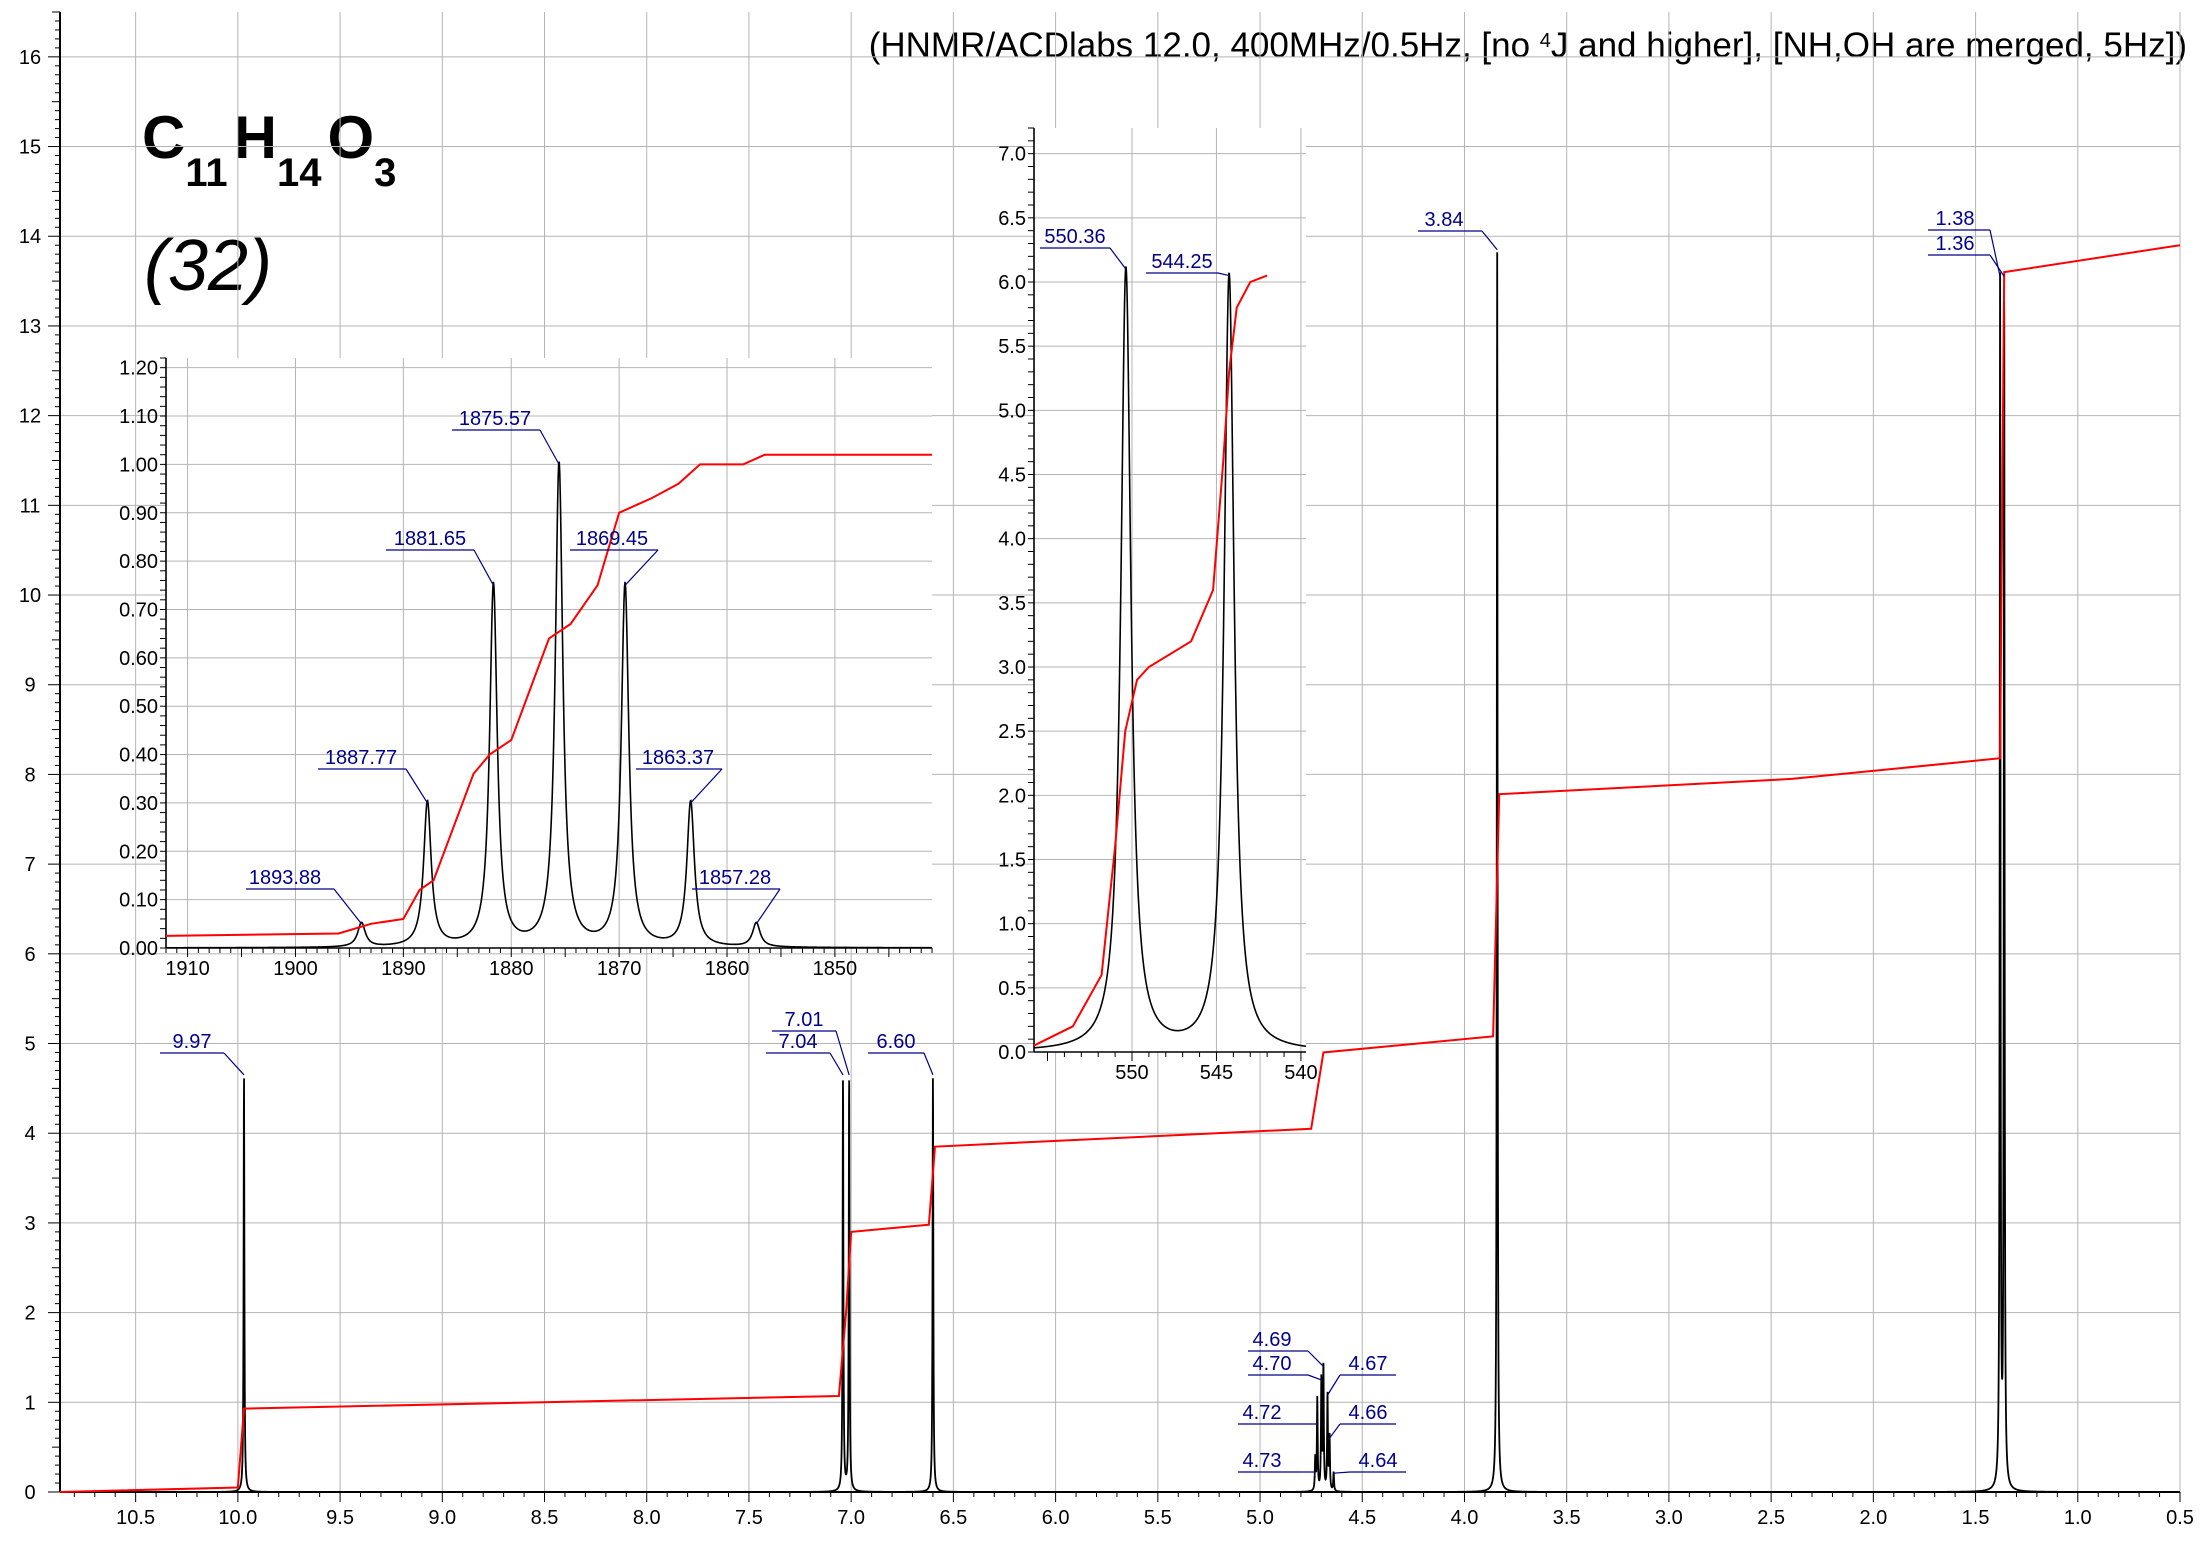  I want to click on inset-y-tick-label: 4.5, so click(1012, 476).